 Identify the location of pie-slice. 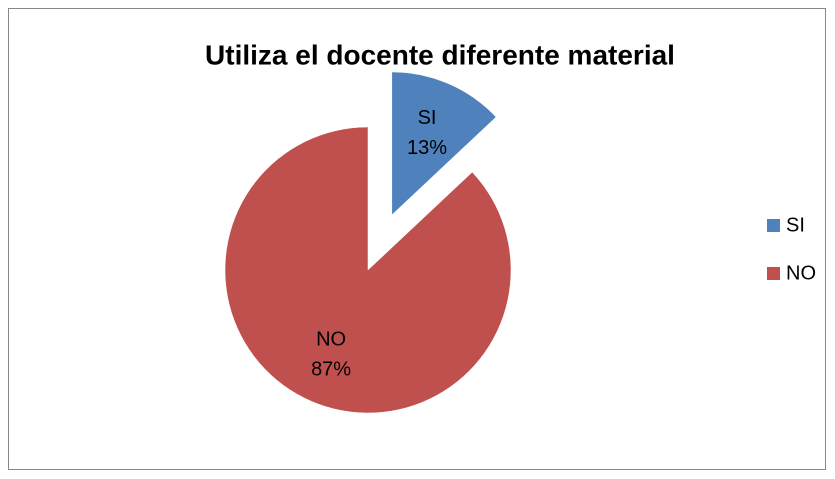
(444, 143).